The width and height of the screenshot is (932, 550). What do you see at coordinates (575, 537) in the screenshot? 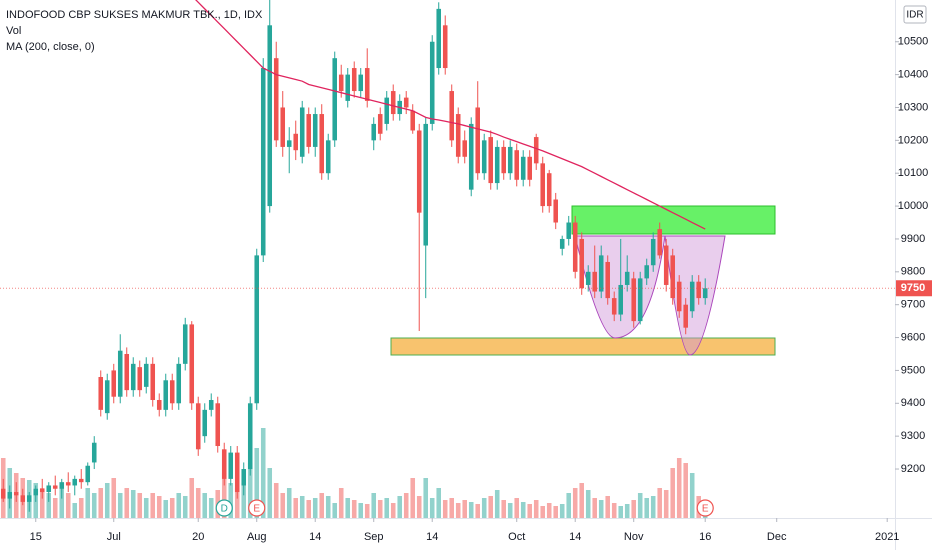
I see `x-tick-label: 14` at bounding box center [575, 537].